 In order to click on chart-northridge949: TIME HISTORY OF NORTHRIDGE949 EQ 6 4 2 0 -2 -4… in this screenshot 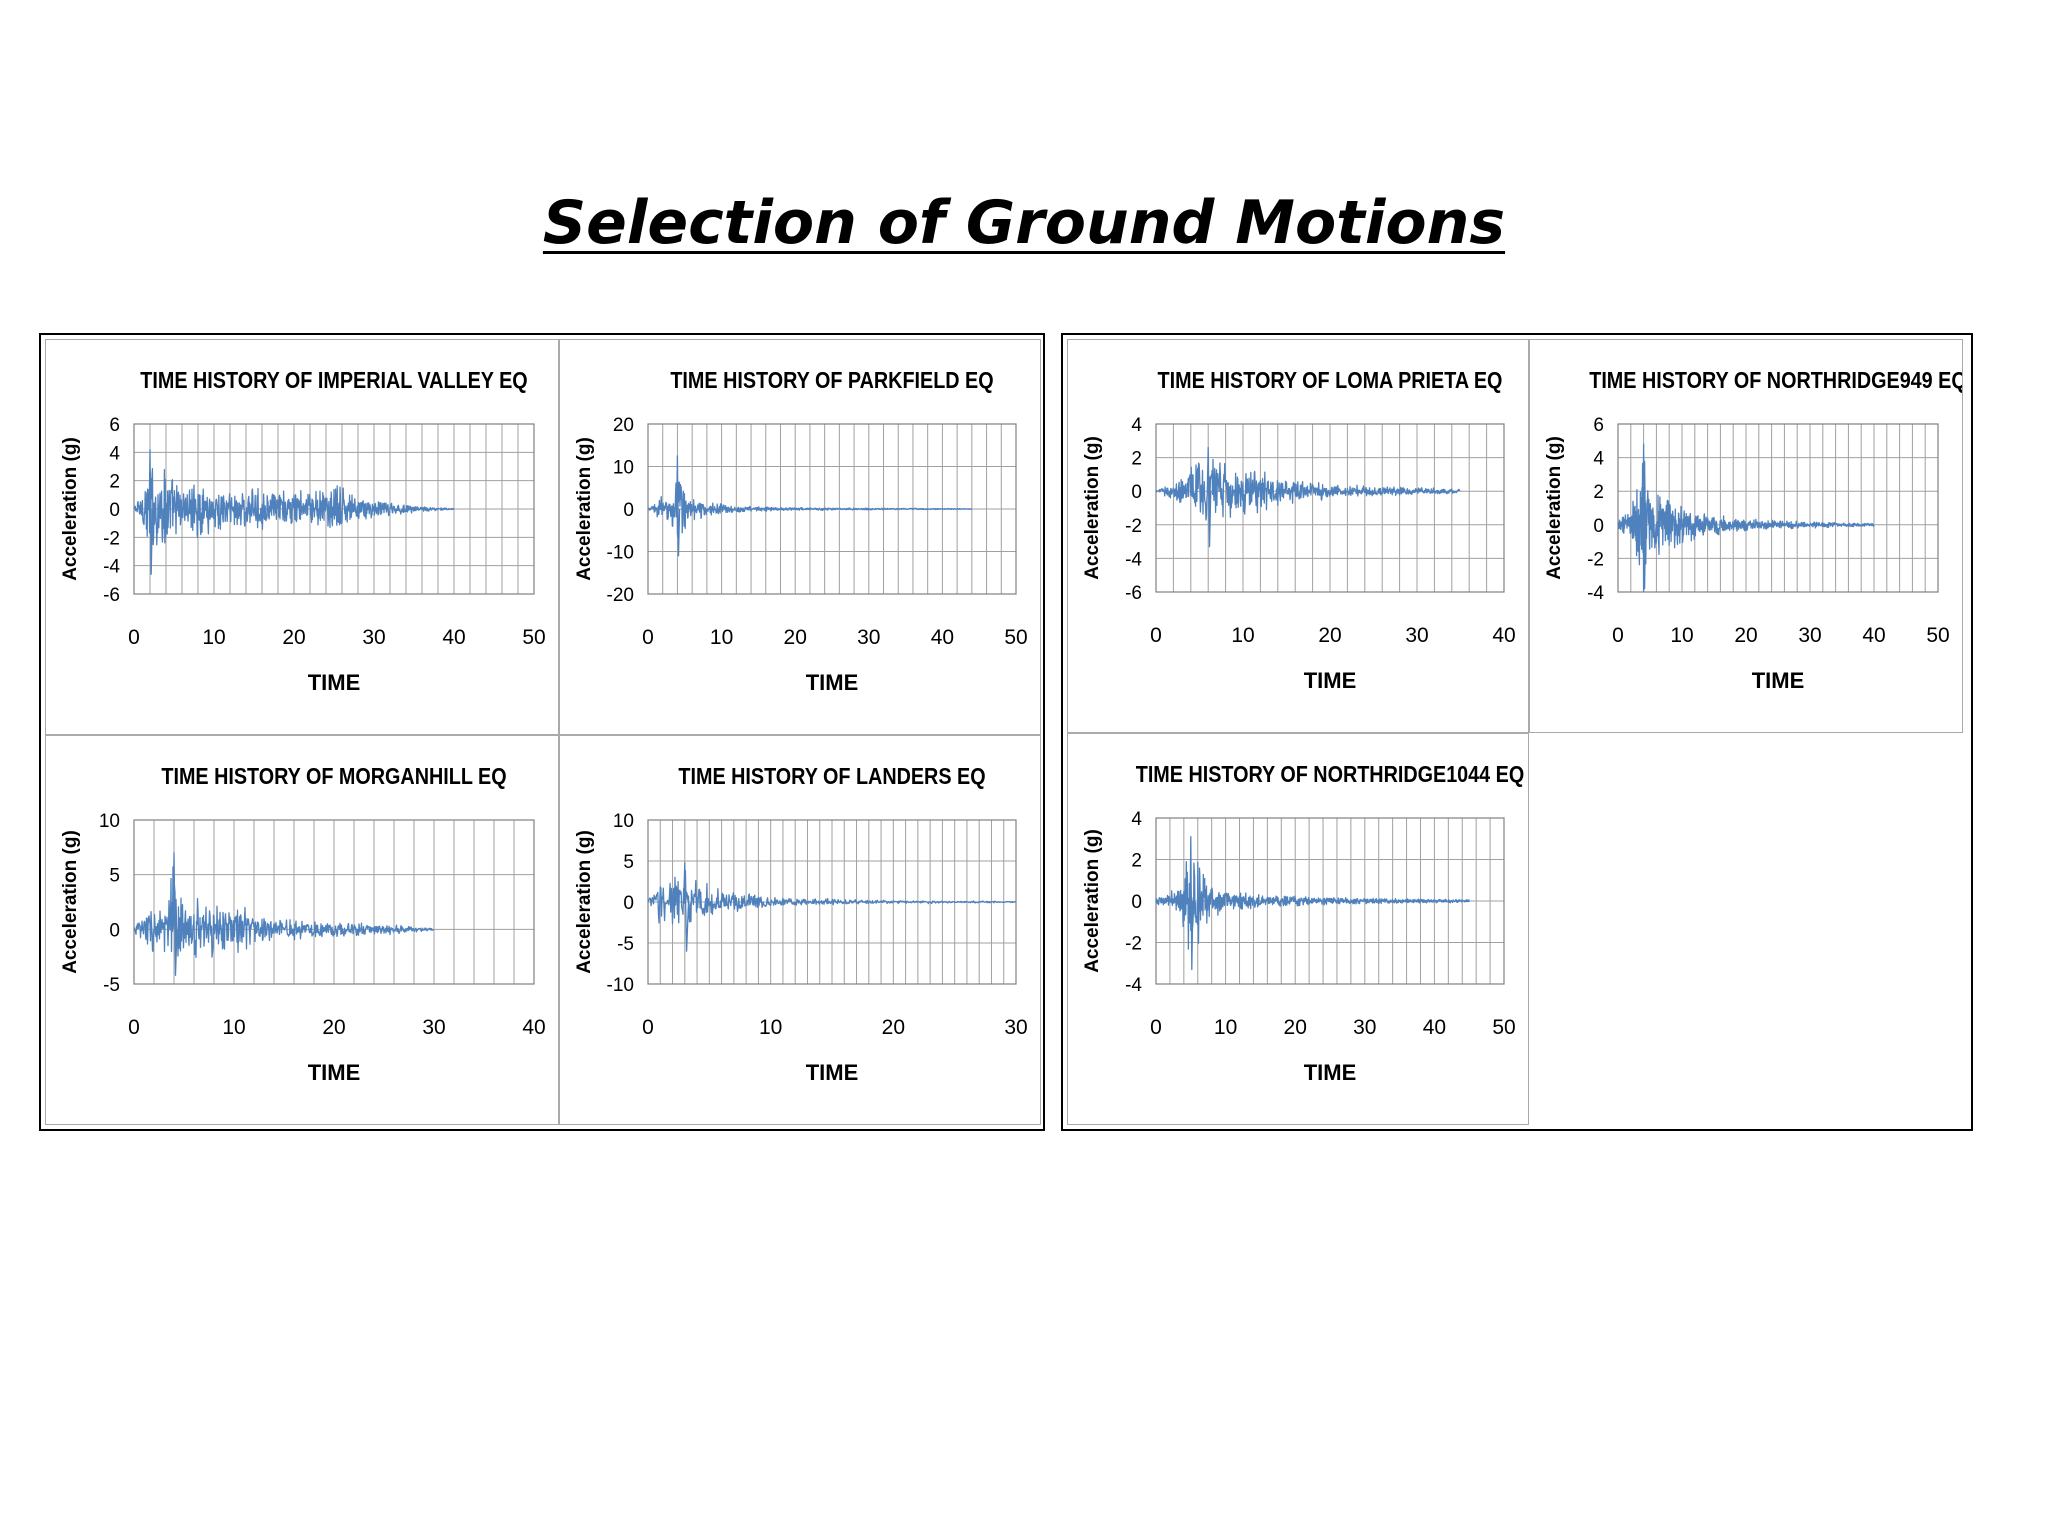, I will do `click(1746, 536)`.